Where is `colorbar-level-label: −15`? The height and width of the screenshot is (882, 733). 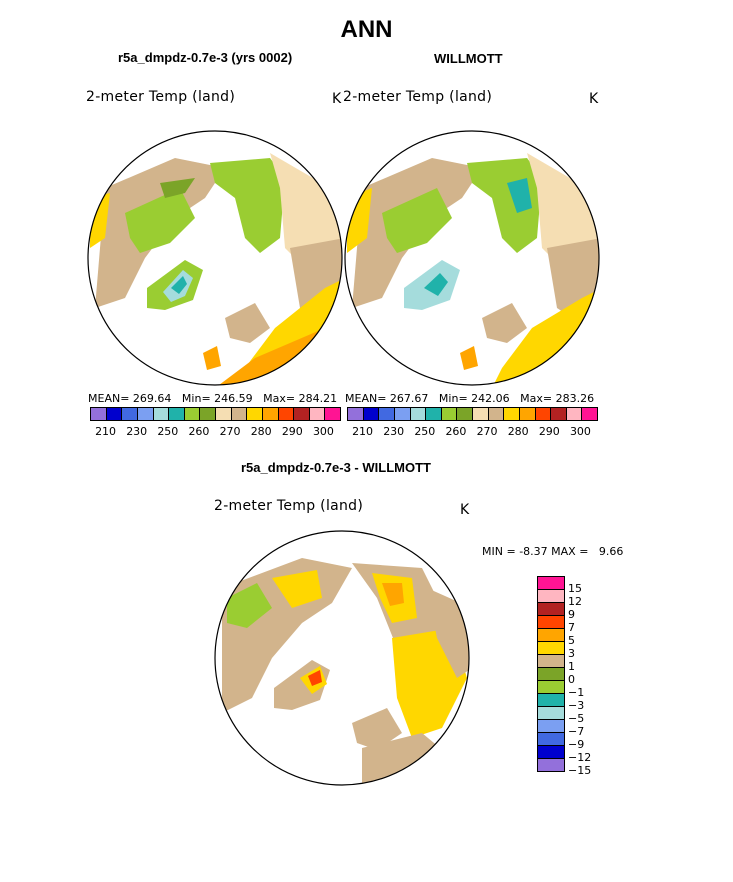 colorbar-level-label: −15 is located at coordinates (580, 770).